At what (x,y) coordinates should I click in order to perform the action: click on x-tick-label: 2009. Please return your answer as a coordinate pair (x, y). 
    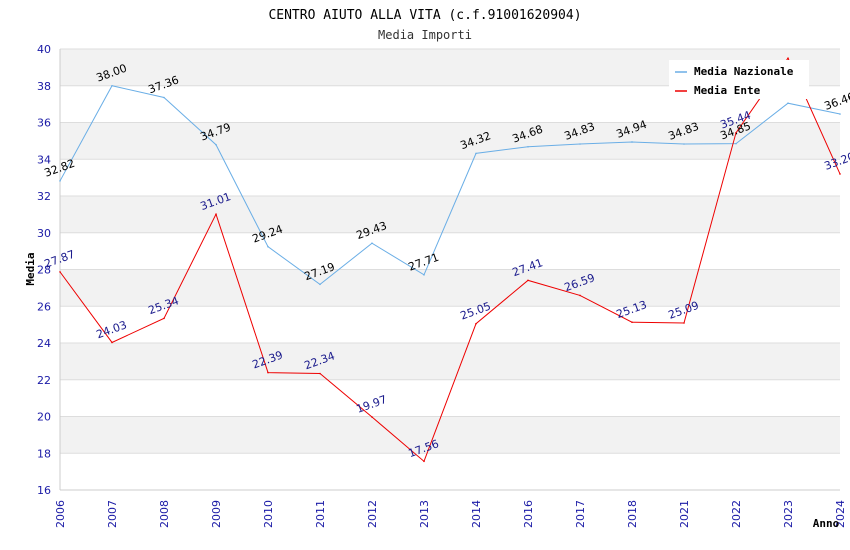
    Looking at the image, I should click on (216, 514).